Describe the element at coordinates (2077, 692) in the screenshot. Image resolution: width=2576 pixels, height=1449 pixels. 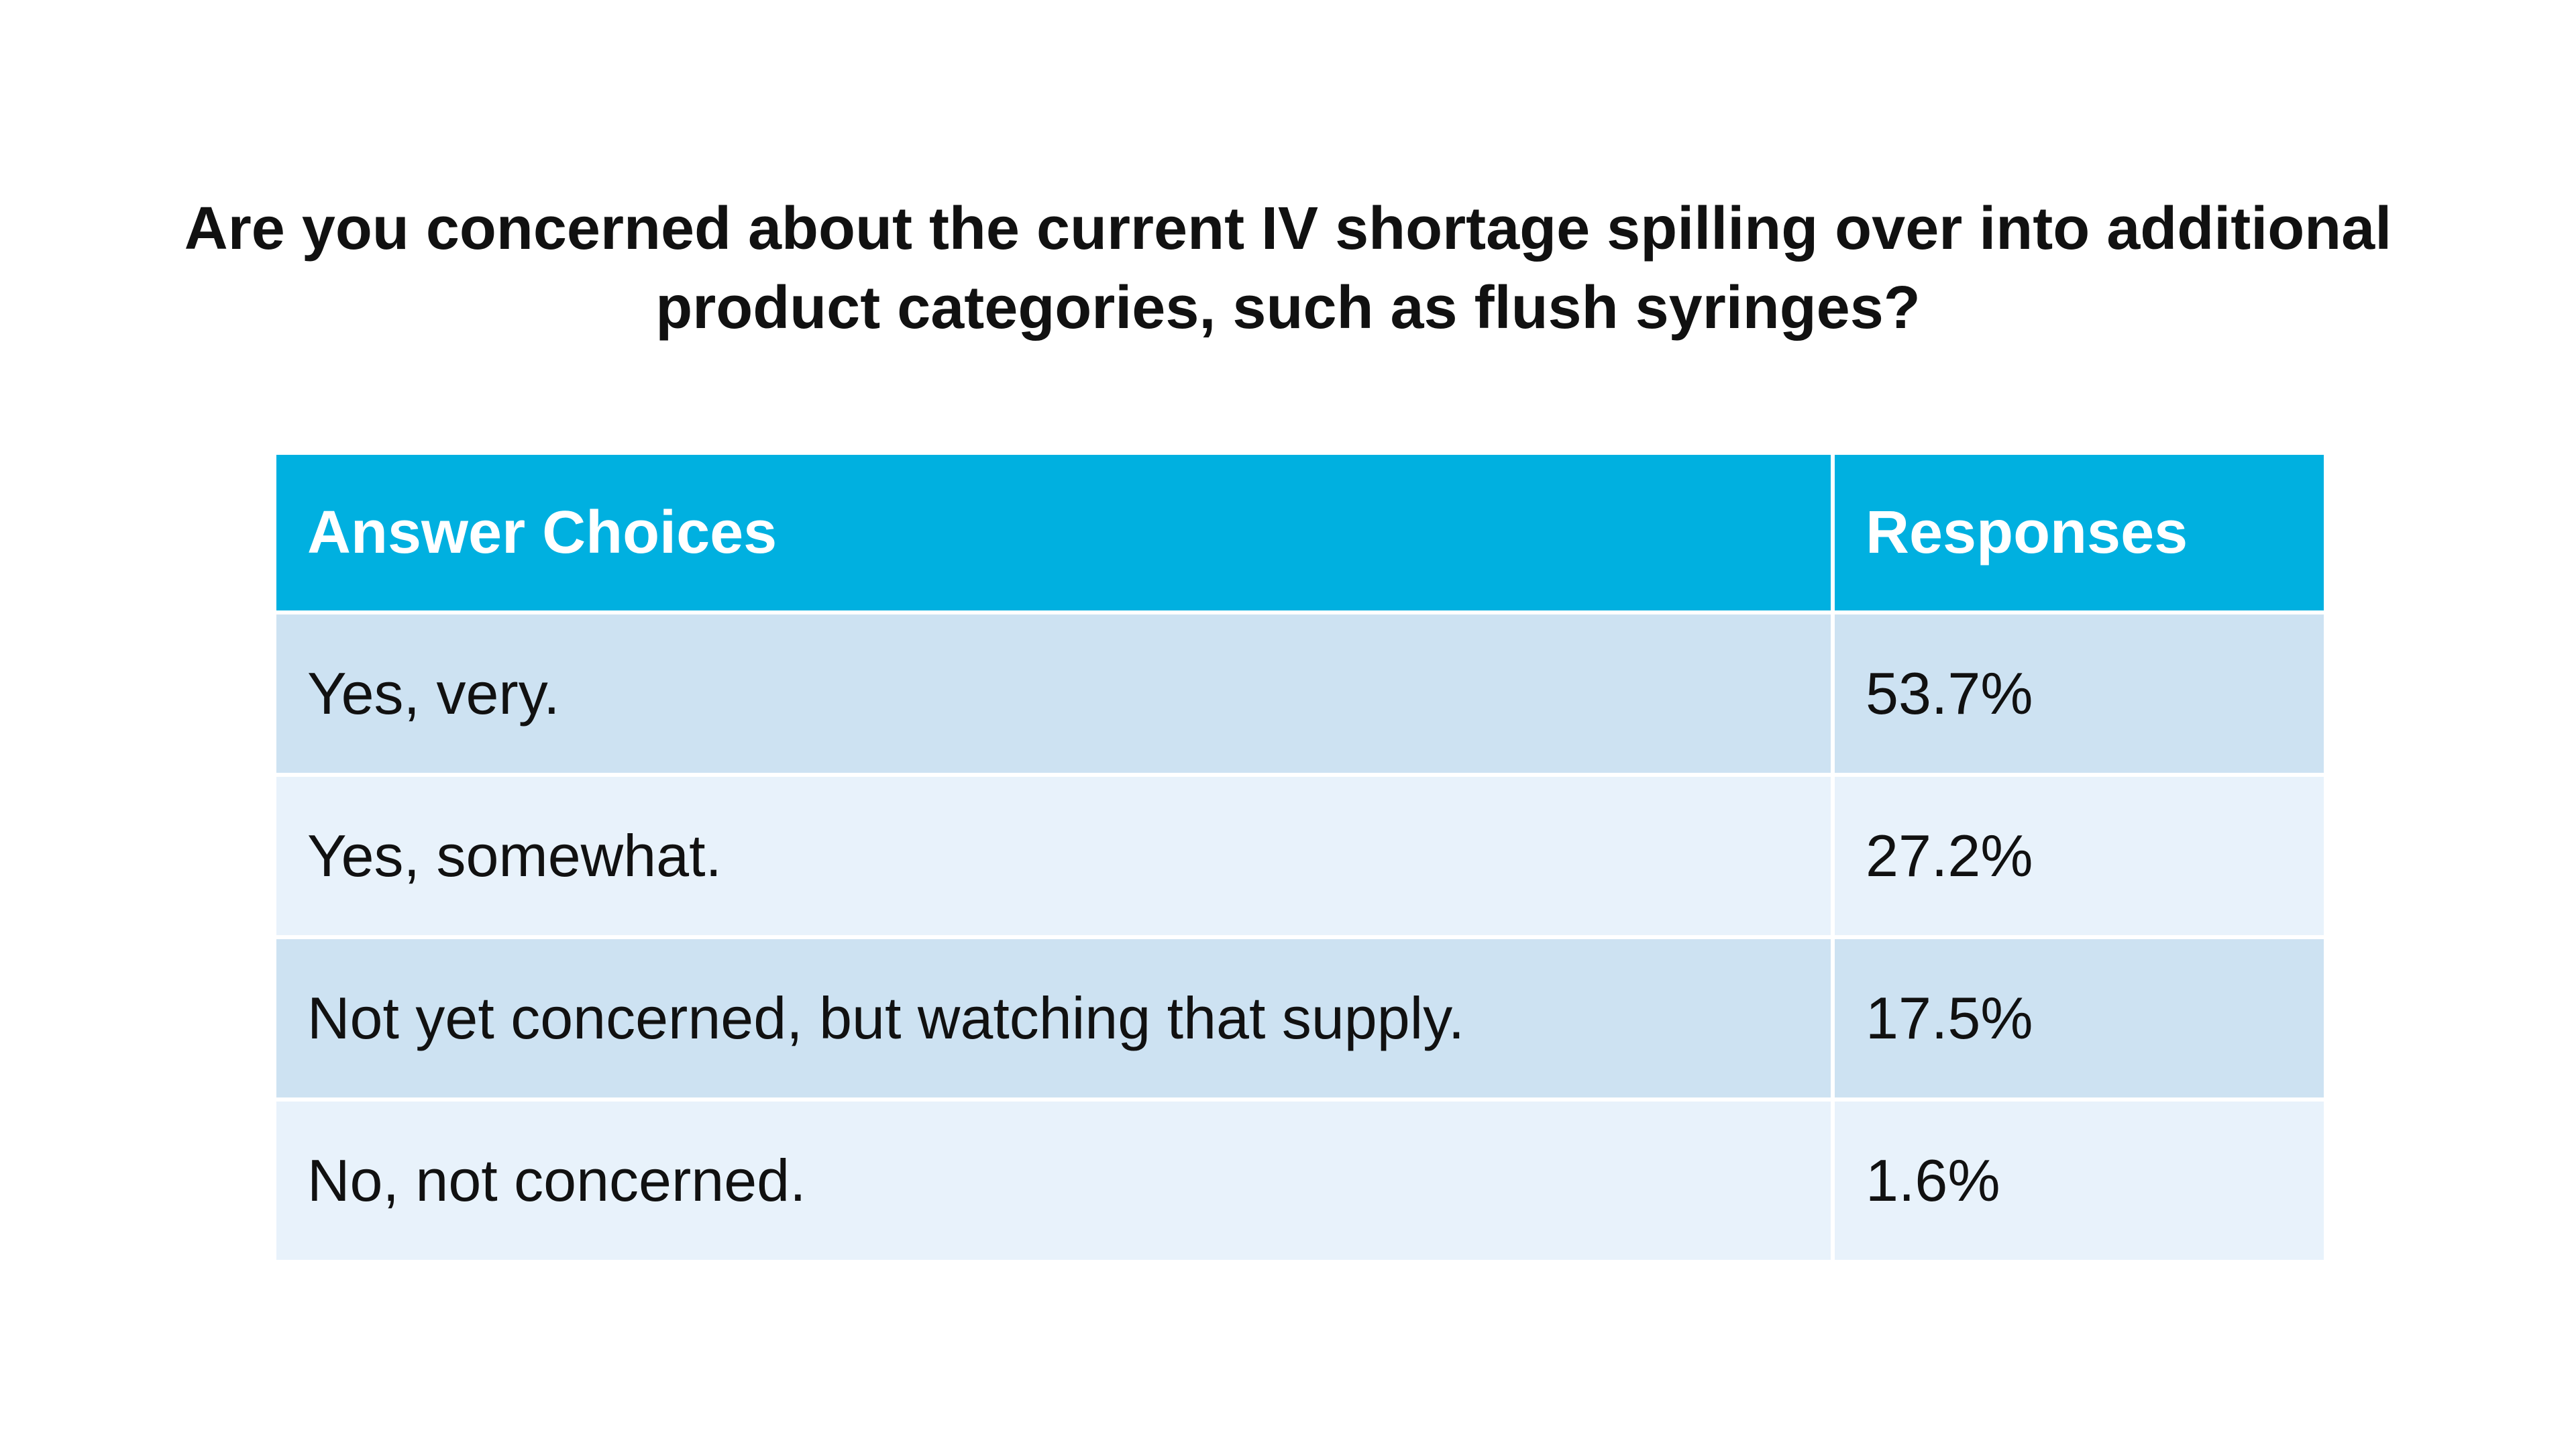
I see `response-value-cell: 53.7%` at that location.